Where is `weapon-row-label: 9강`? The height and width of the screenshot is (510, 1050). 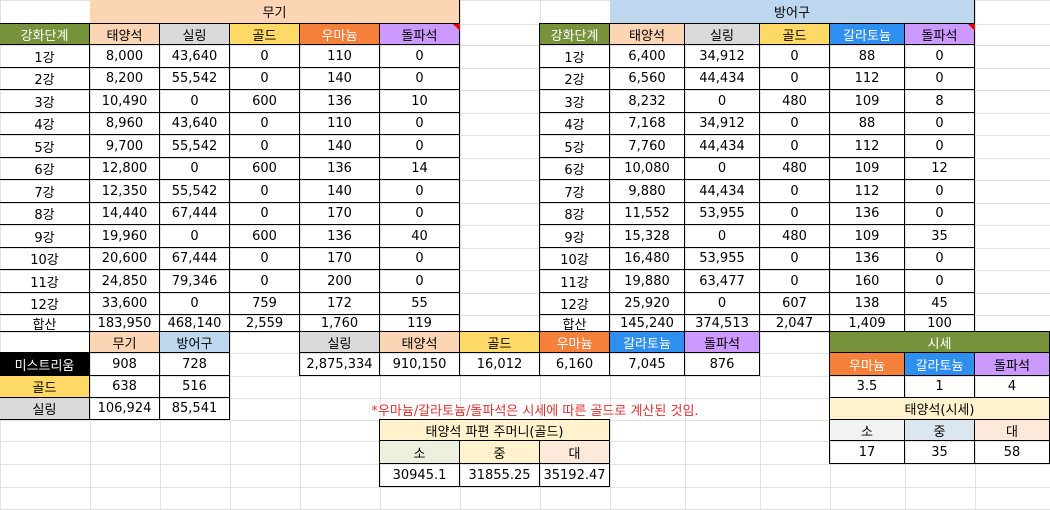
weapon-row-label: 9강 is located at coordinates (45, 236).